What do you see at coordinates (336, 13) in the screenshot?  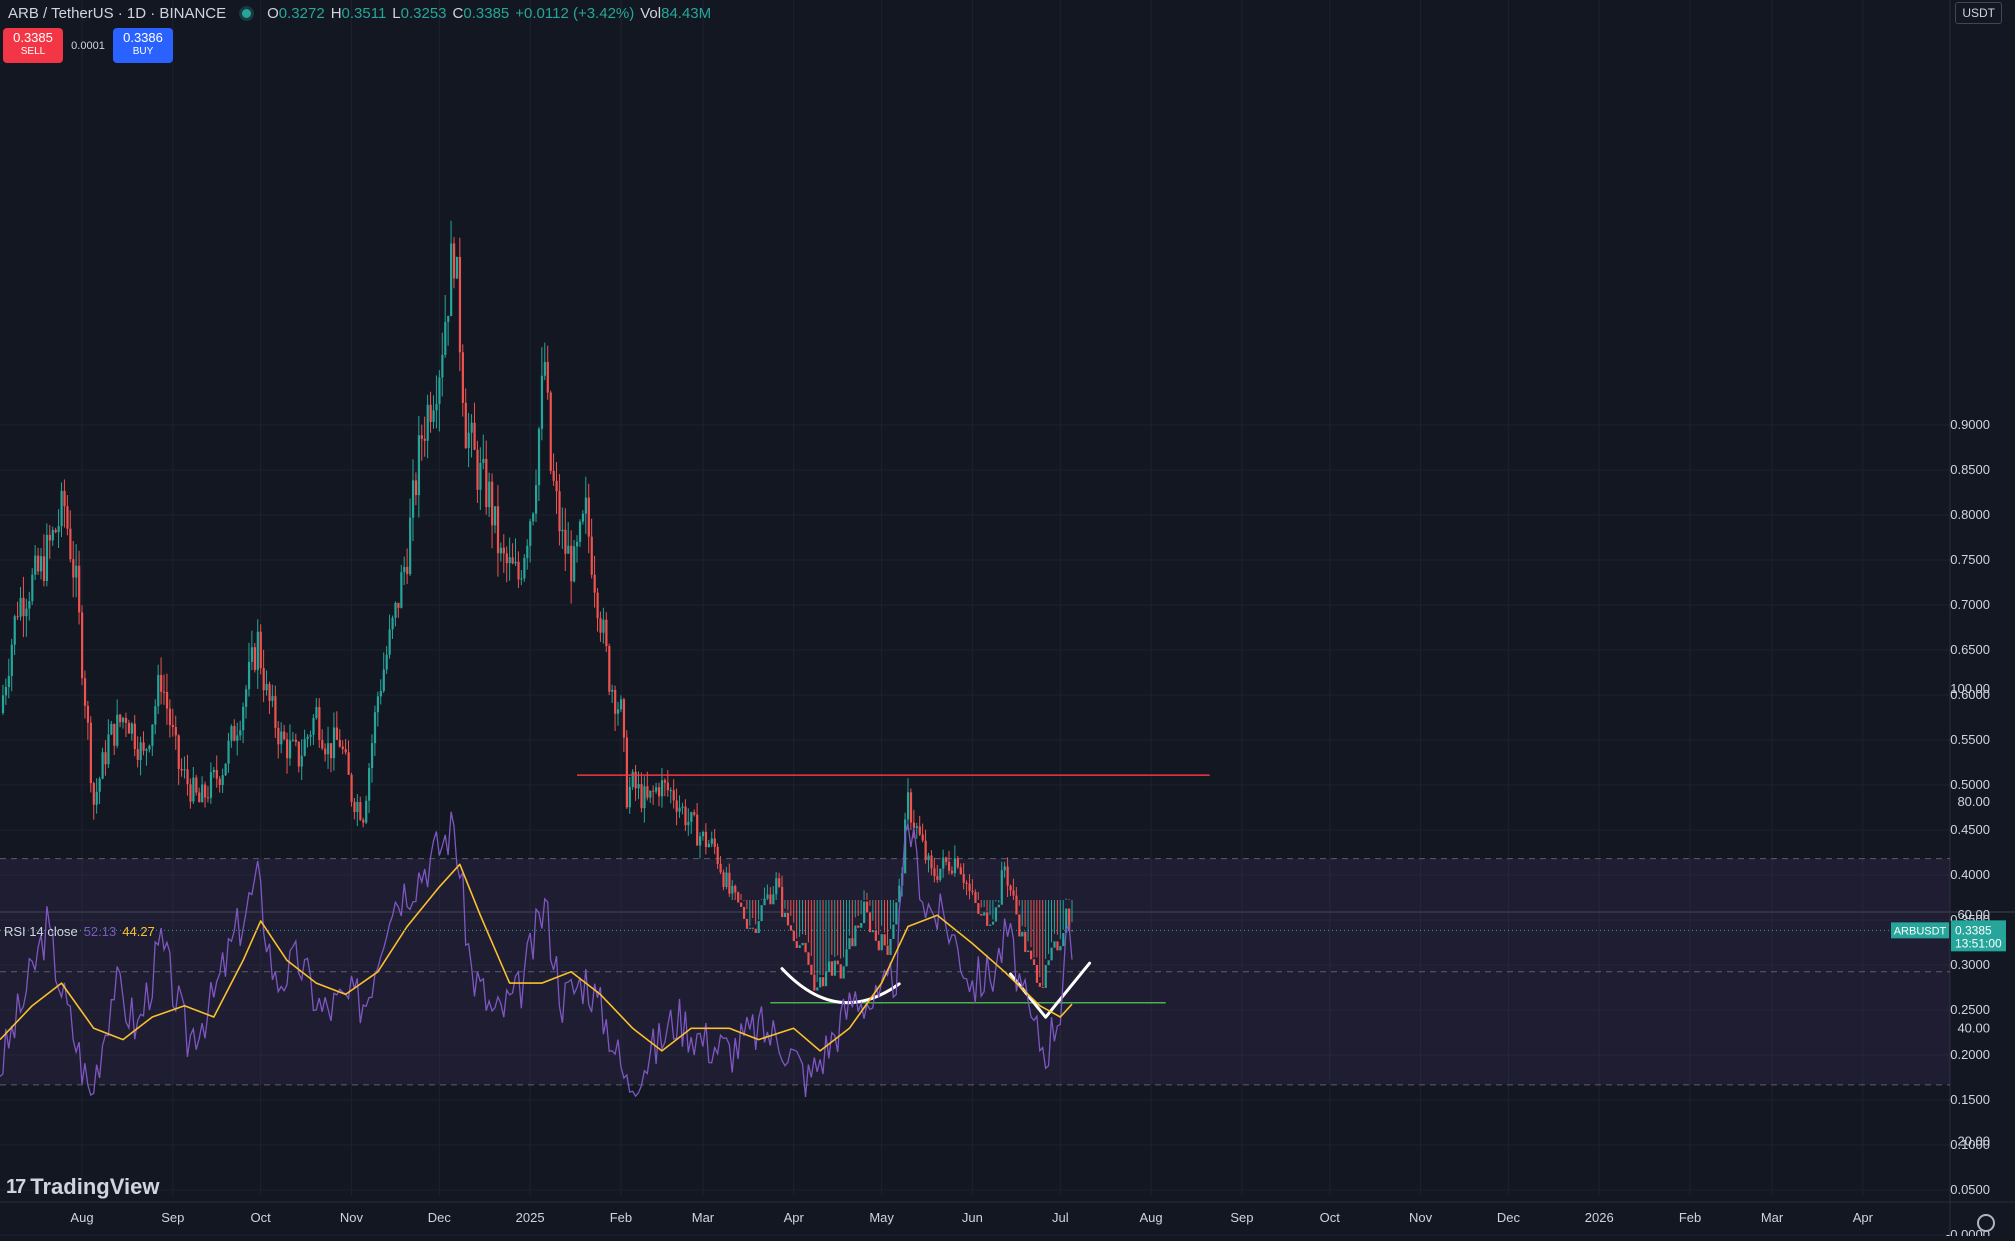 I see `high-label: H` at bounding box center [336, 13].